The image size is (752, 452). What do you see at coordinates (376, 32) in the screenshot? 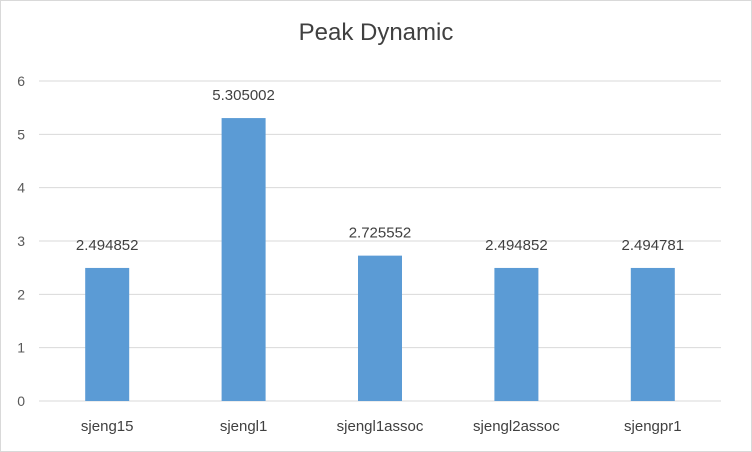
I see `chart-title: Peak Dynamic` at bounding box center [376, 32].